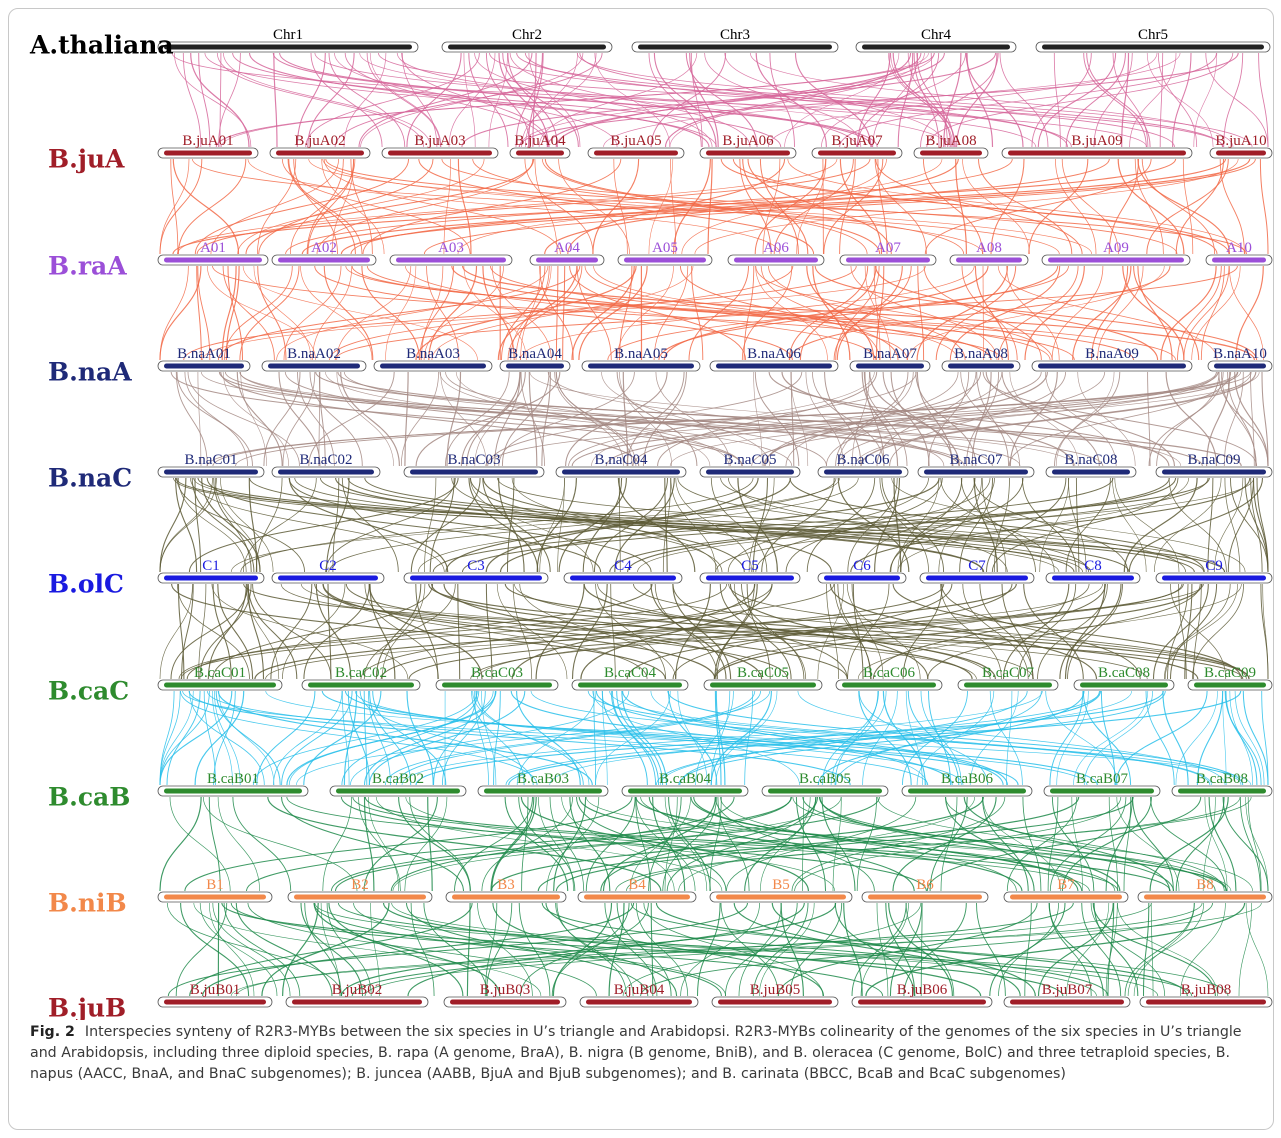 This screenshot has height=1138, width=1281. Describe the element at coordinates (665, 248) in the screenshot. I see `chromosome-label: A05` at that location.